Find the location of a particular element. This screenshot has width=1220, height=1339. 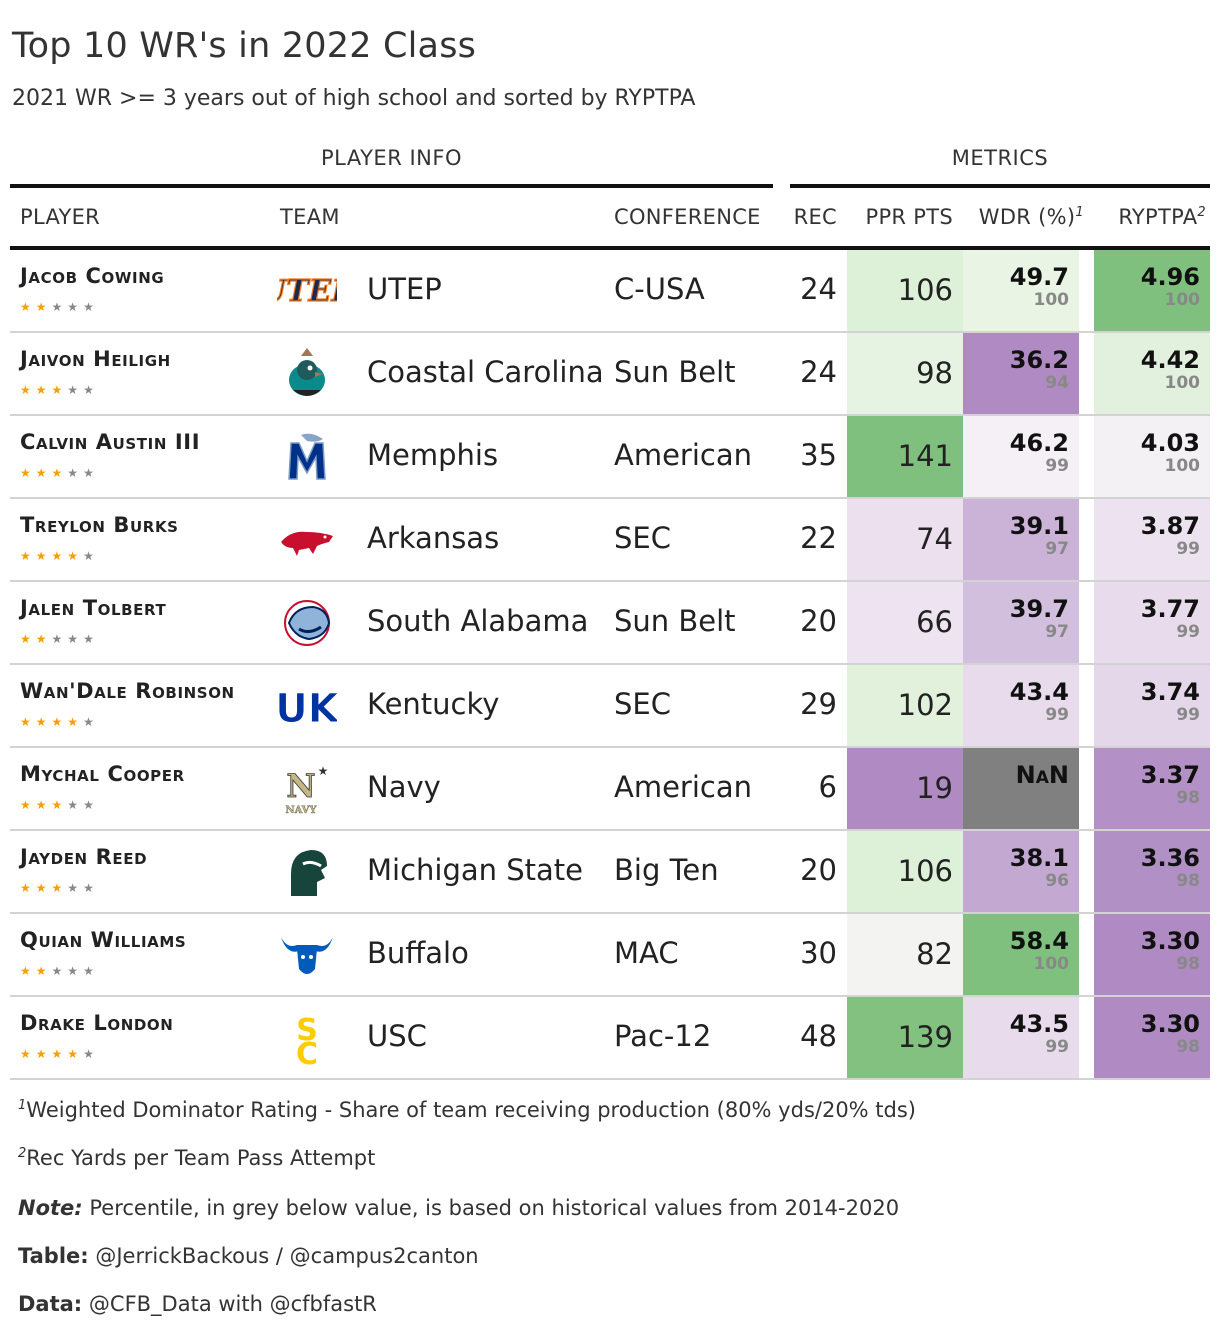

svg-text: UK is located at coordinates (307, 709).